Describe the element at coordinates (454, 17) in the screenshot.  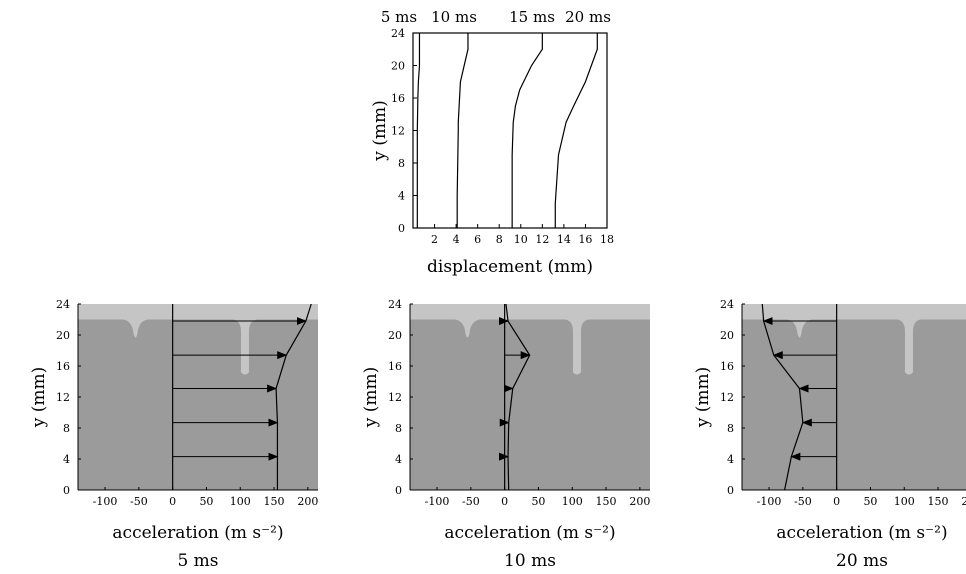
I see `series-label: 10 ms` at that location.